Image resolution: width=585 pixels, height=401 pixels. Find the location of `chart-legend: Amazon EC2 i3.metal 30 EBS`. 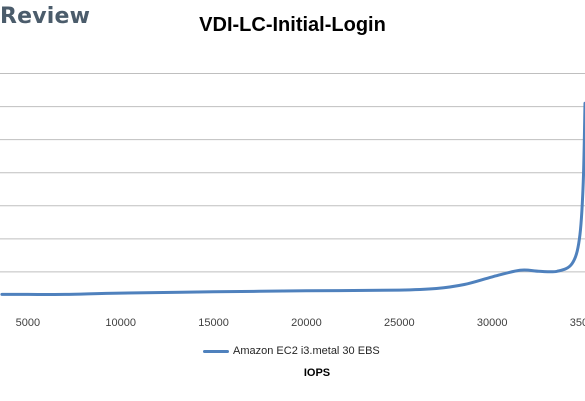

chart-legend: Amazon EC2 i3.metal 30 EBS is located at coordinates (291, 351).